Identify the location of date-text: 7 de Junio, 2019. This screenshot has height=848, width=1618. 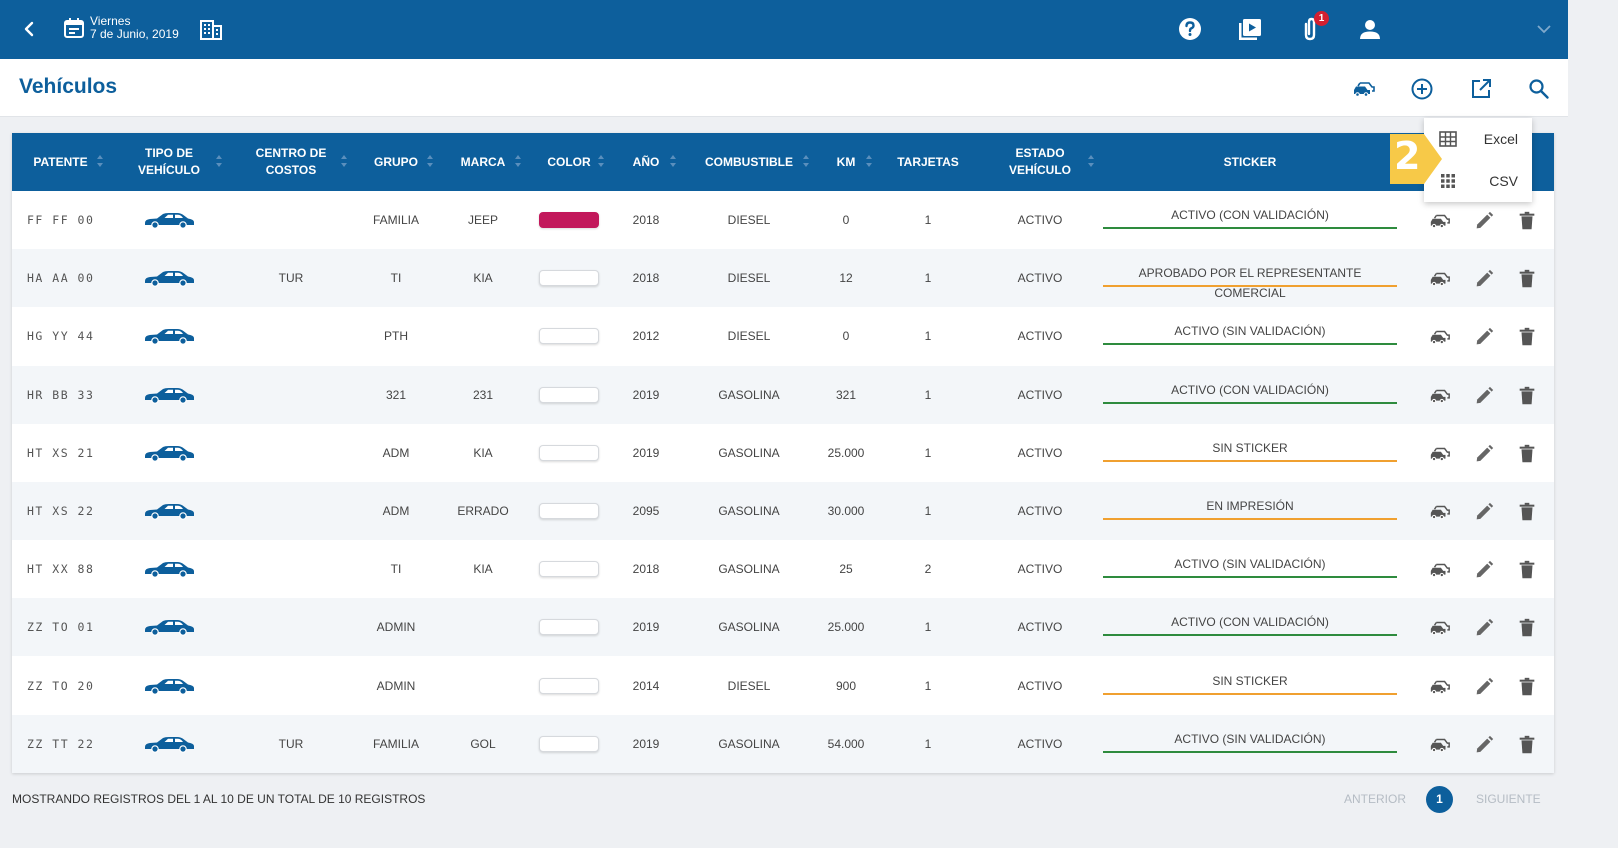
(134, 34).